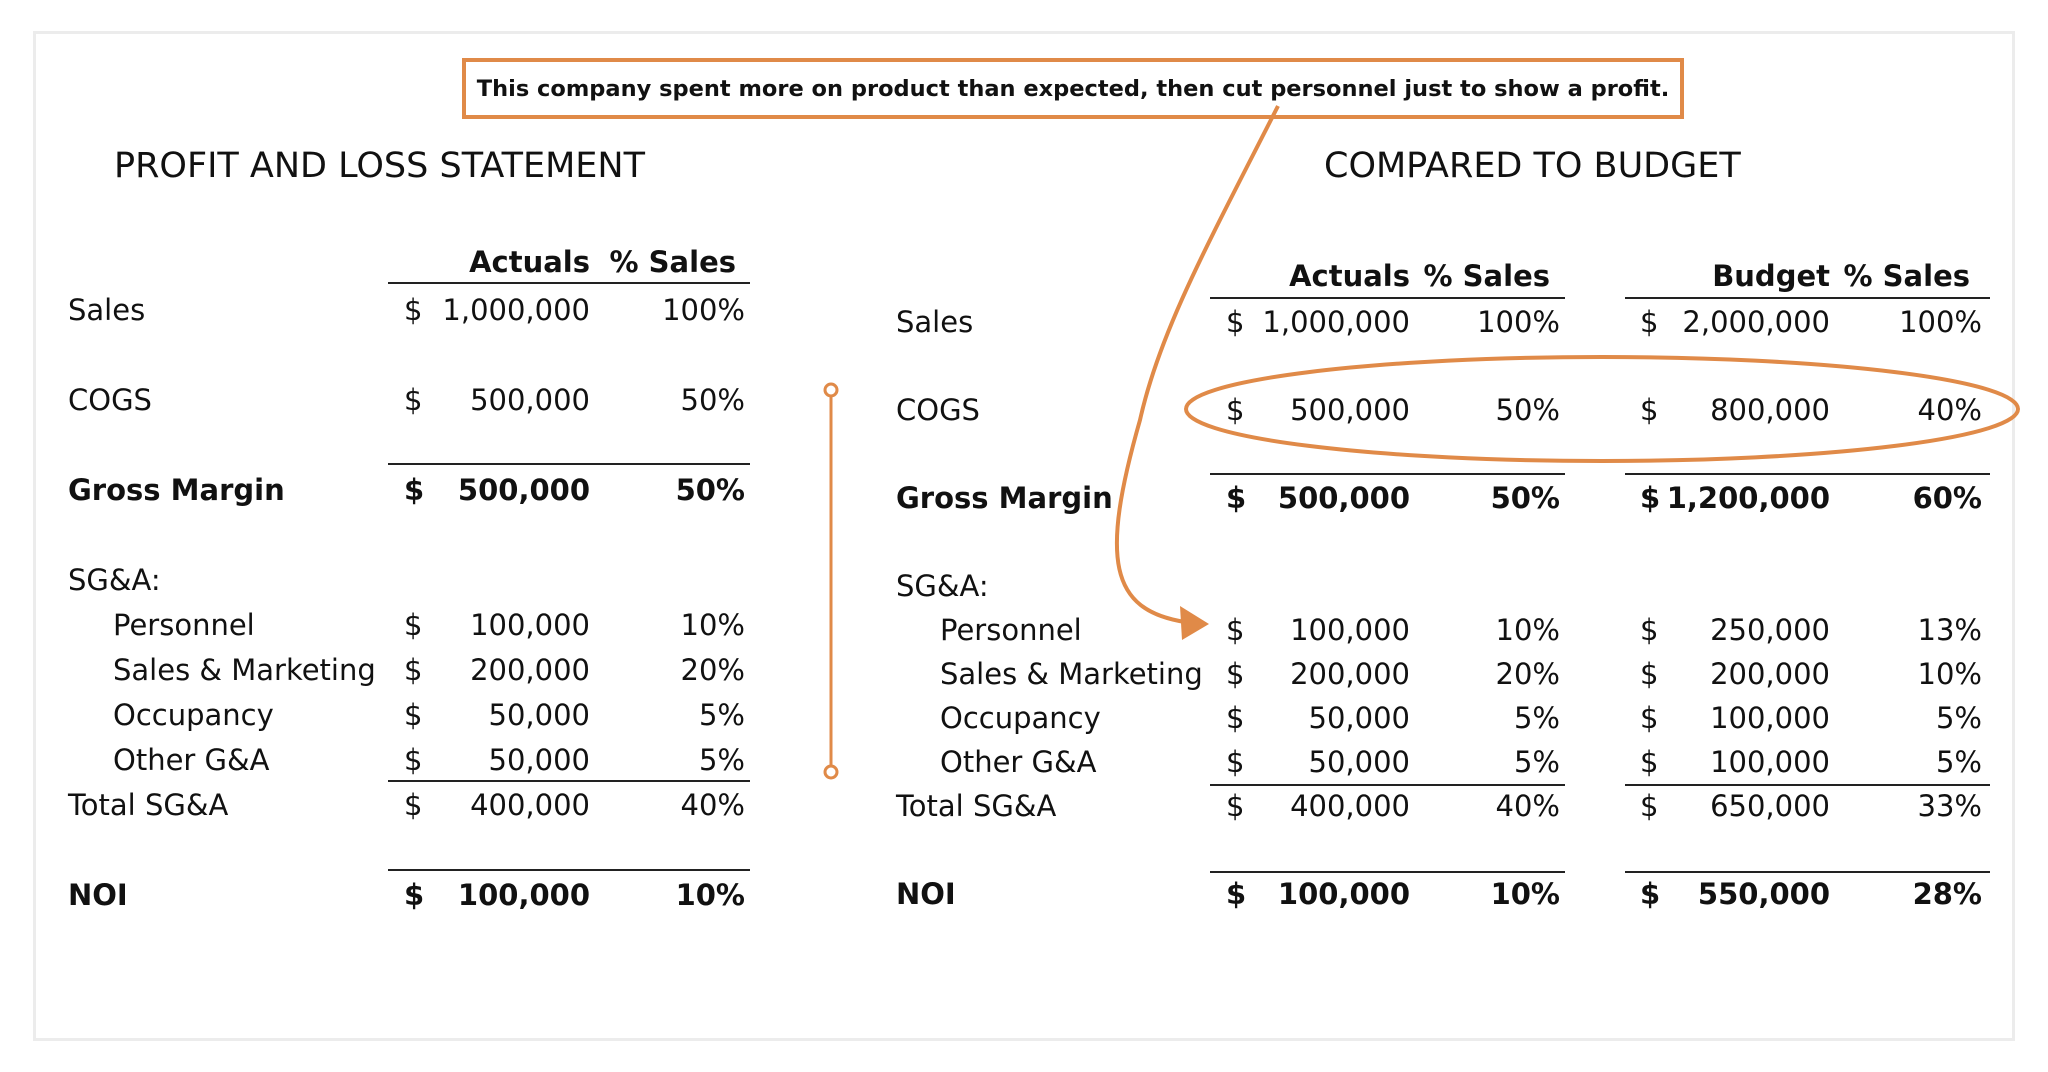 The image size is (2048, 1072). I want to click on left-row-actual-pct: 40%, so click(712, 805).